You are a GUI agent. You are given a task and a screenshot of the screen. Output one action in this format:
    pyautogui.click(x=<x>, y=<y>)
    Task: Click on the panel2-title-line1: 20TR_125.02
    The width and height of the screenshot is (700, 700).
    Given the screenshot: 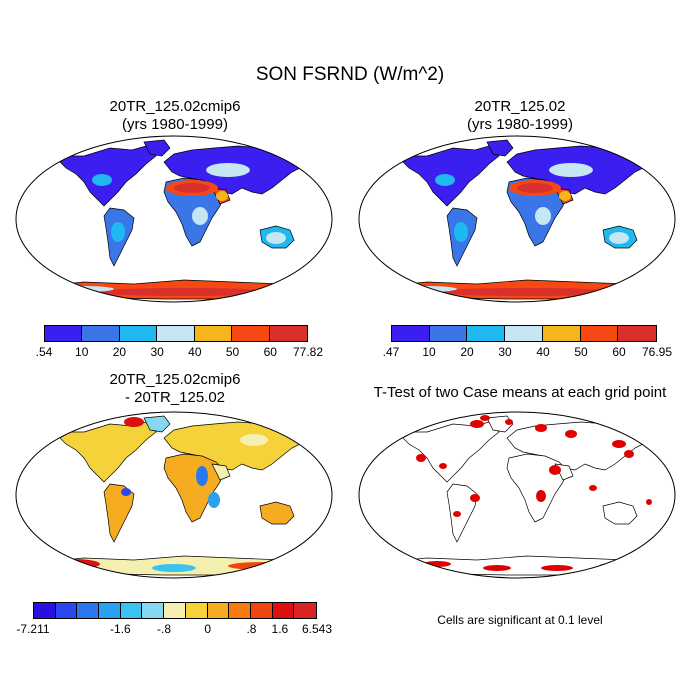 What is the action you would take?
    pyautogui.click(x=520, y=106)
    